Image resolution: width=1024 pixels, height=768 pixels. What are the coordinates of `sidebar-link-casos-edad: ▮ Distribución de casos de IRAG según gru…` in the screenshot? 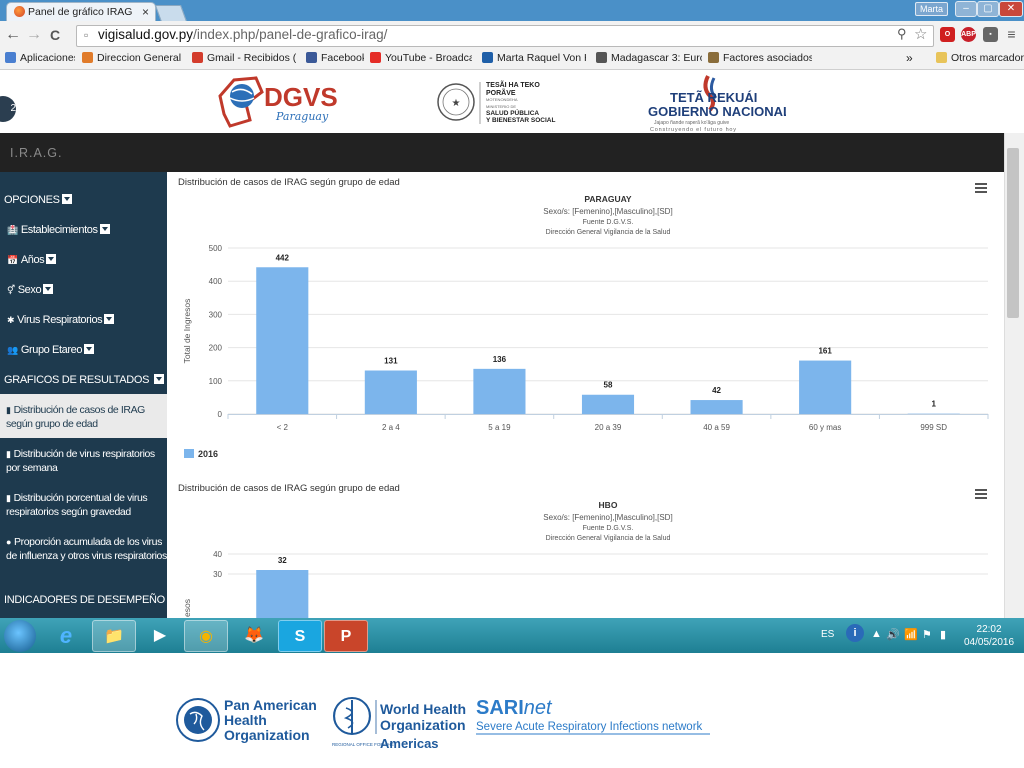 It's located at (83, 416).